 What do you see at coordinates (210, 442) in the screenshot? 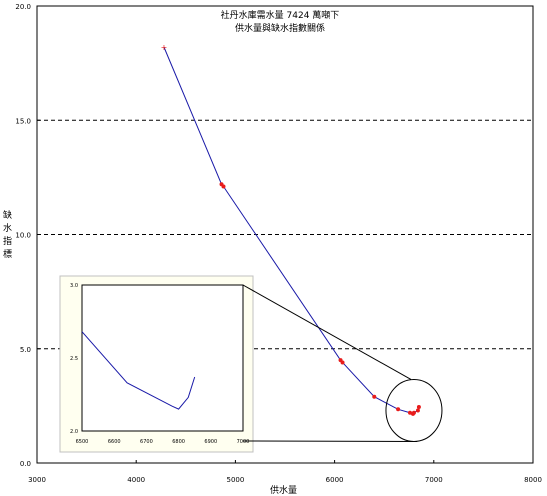
I see `inset-x-tick-label-4: 6900` at bounding box center [210, 442].